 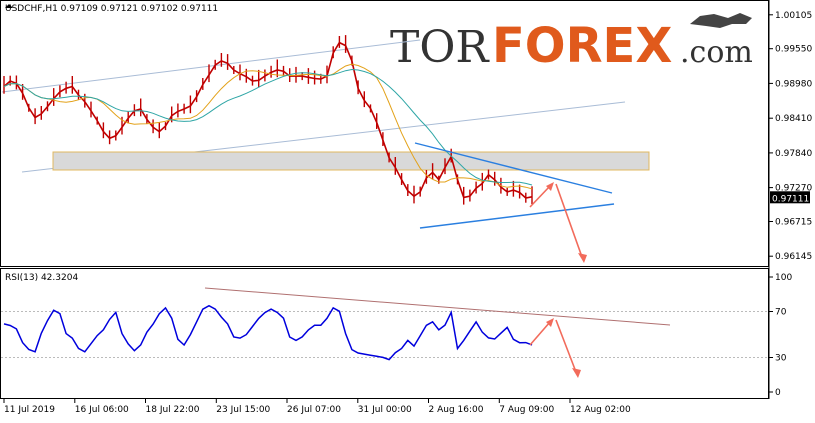 What do you see at coordinates (550, 186) in the screenshot?
I see `forecast-up-arrowhead` at bounding box center [550, 186].